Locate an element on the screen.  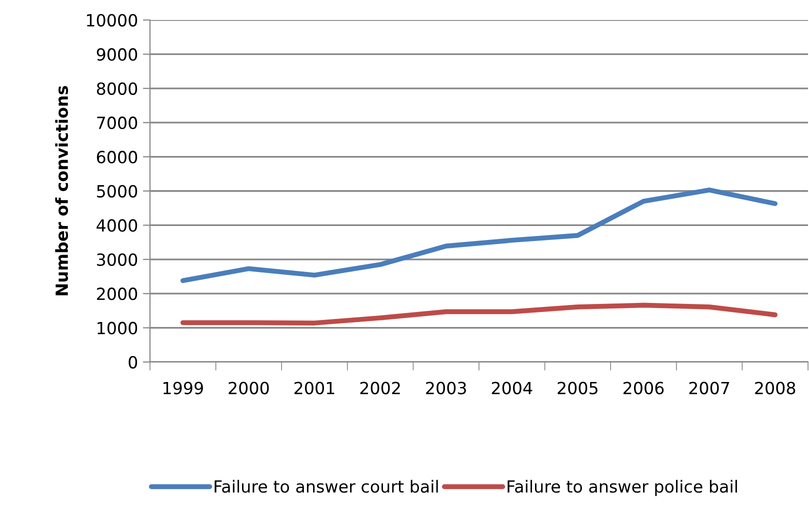
legend-label: Failure to answer police bail is located at coordinates (622, 488).